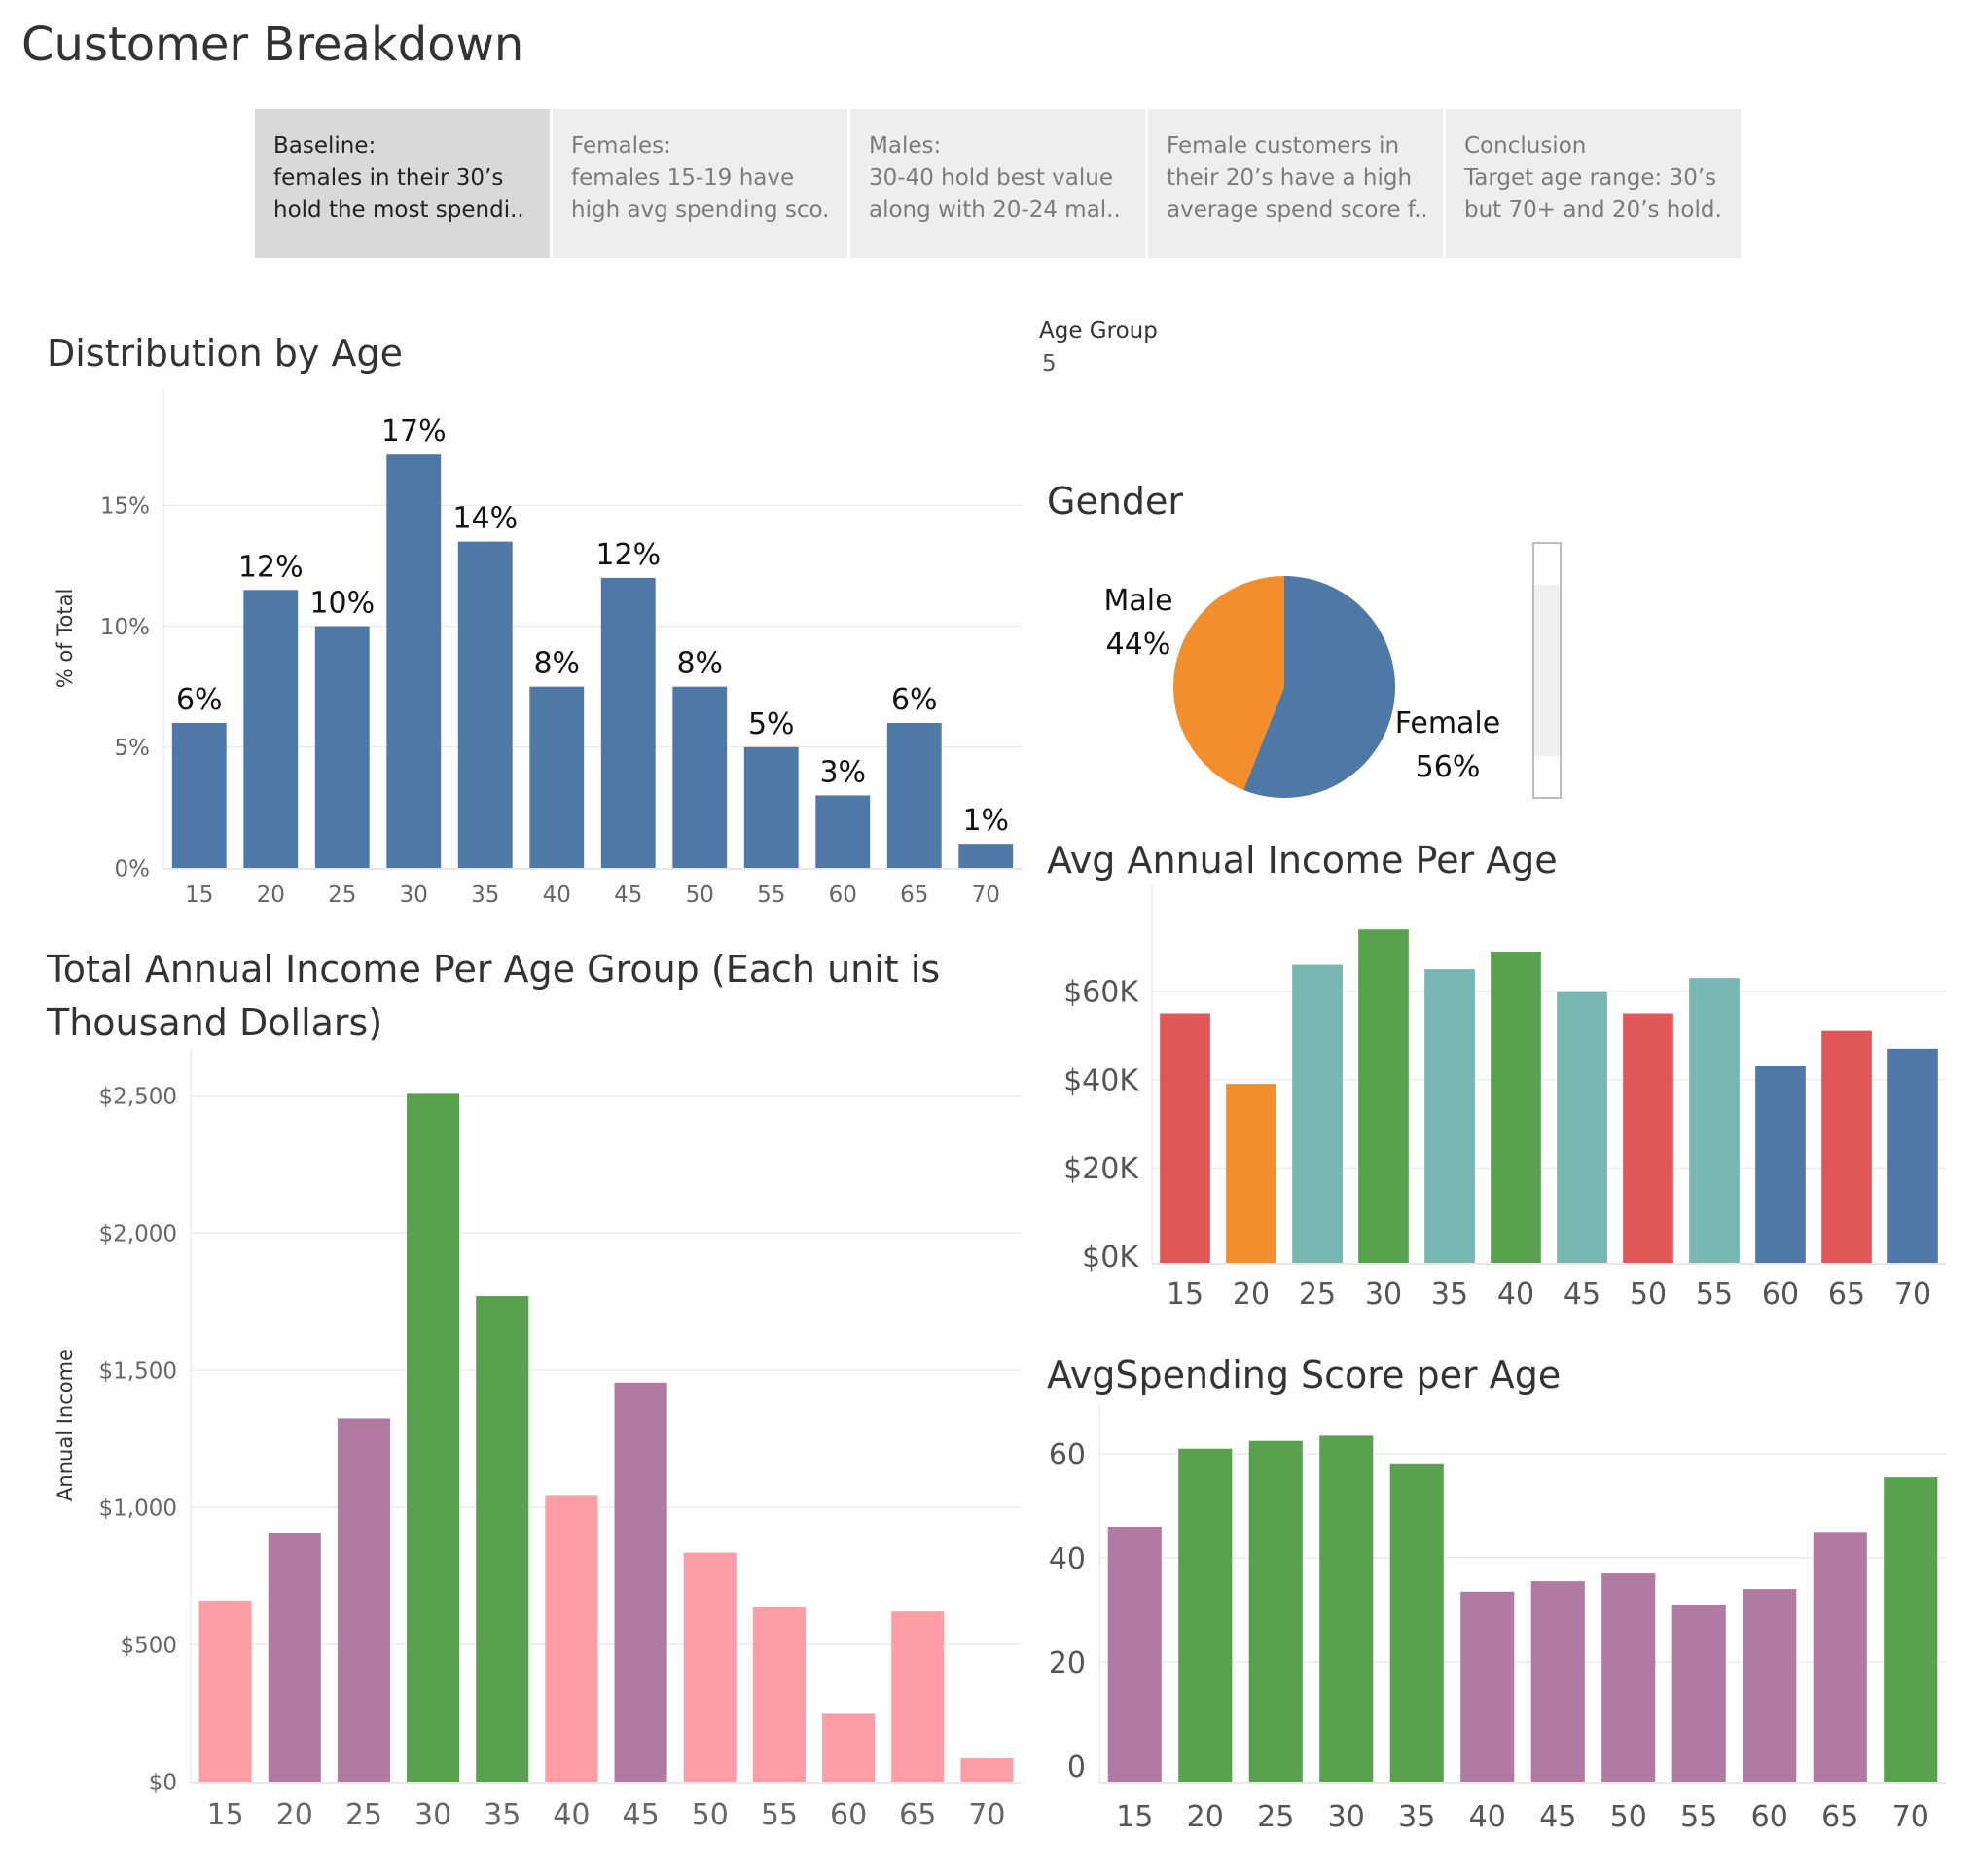 The image size is (1977, 1876). I want to click on y-tick-label: 40, so click(1067, 1559).